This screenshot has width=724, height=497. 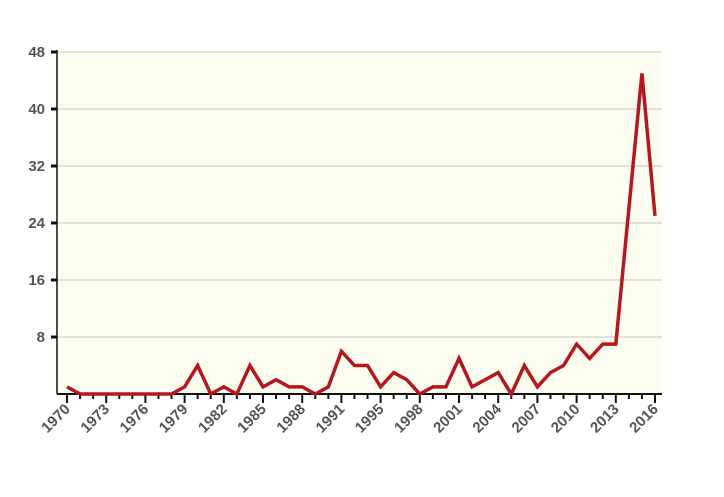 What do you see at coordinates (331, 419) in the screenshot?
I see `x-tick-label: 1991` at bounding box center [331, 419].